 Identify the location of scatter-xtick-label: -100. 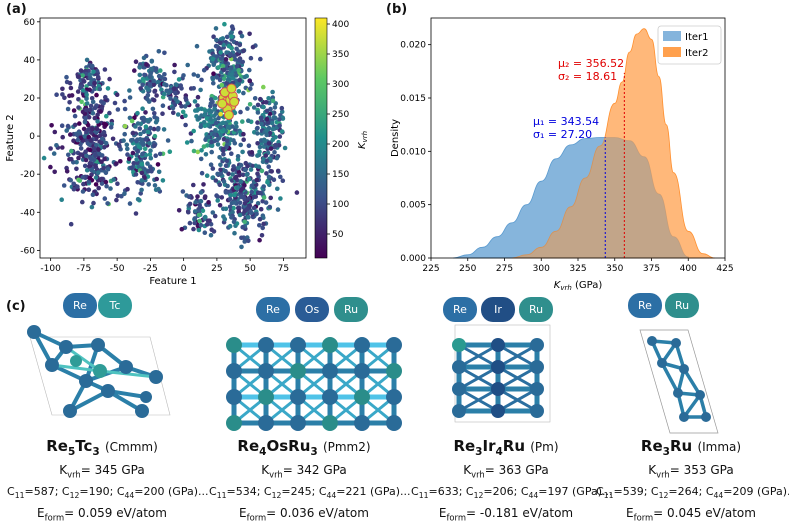
(50, 269).